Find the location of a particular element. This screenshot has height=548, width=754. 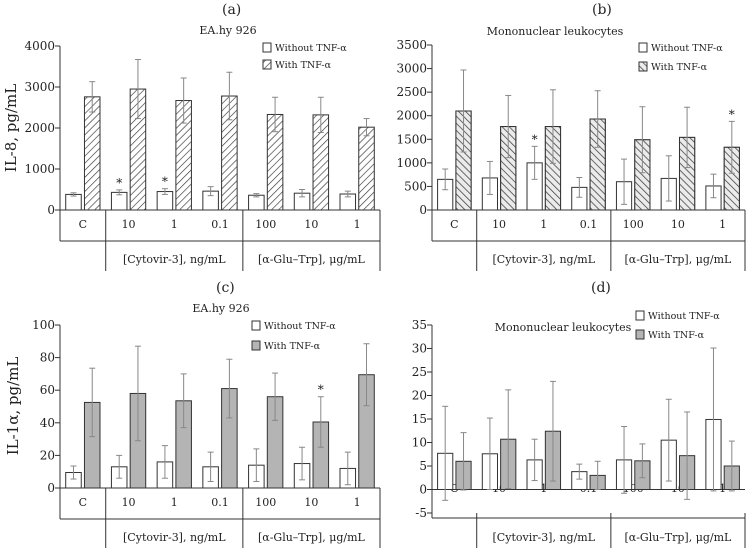

y-tick-label: 100 is located at coordinates (43, 325).